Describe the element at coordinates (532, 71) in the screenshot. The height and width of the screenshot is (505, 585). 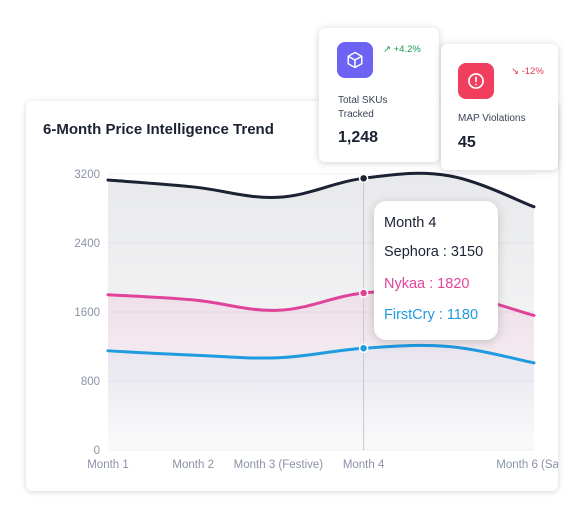
I see `kpi-change-value: -12%` at that location.